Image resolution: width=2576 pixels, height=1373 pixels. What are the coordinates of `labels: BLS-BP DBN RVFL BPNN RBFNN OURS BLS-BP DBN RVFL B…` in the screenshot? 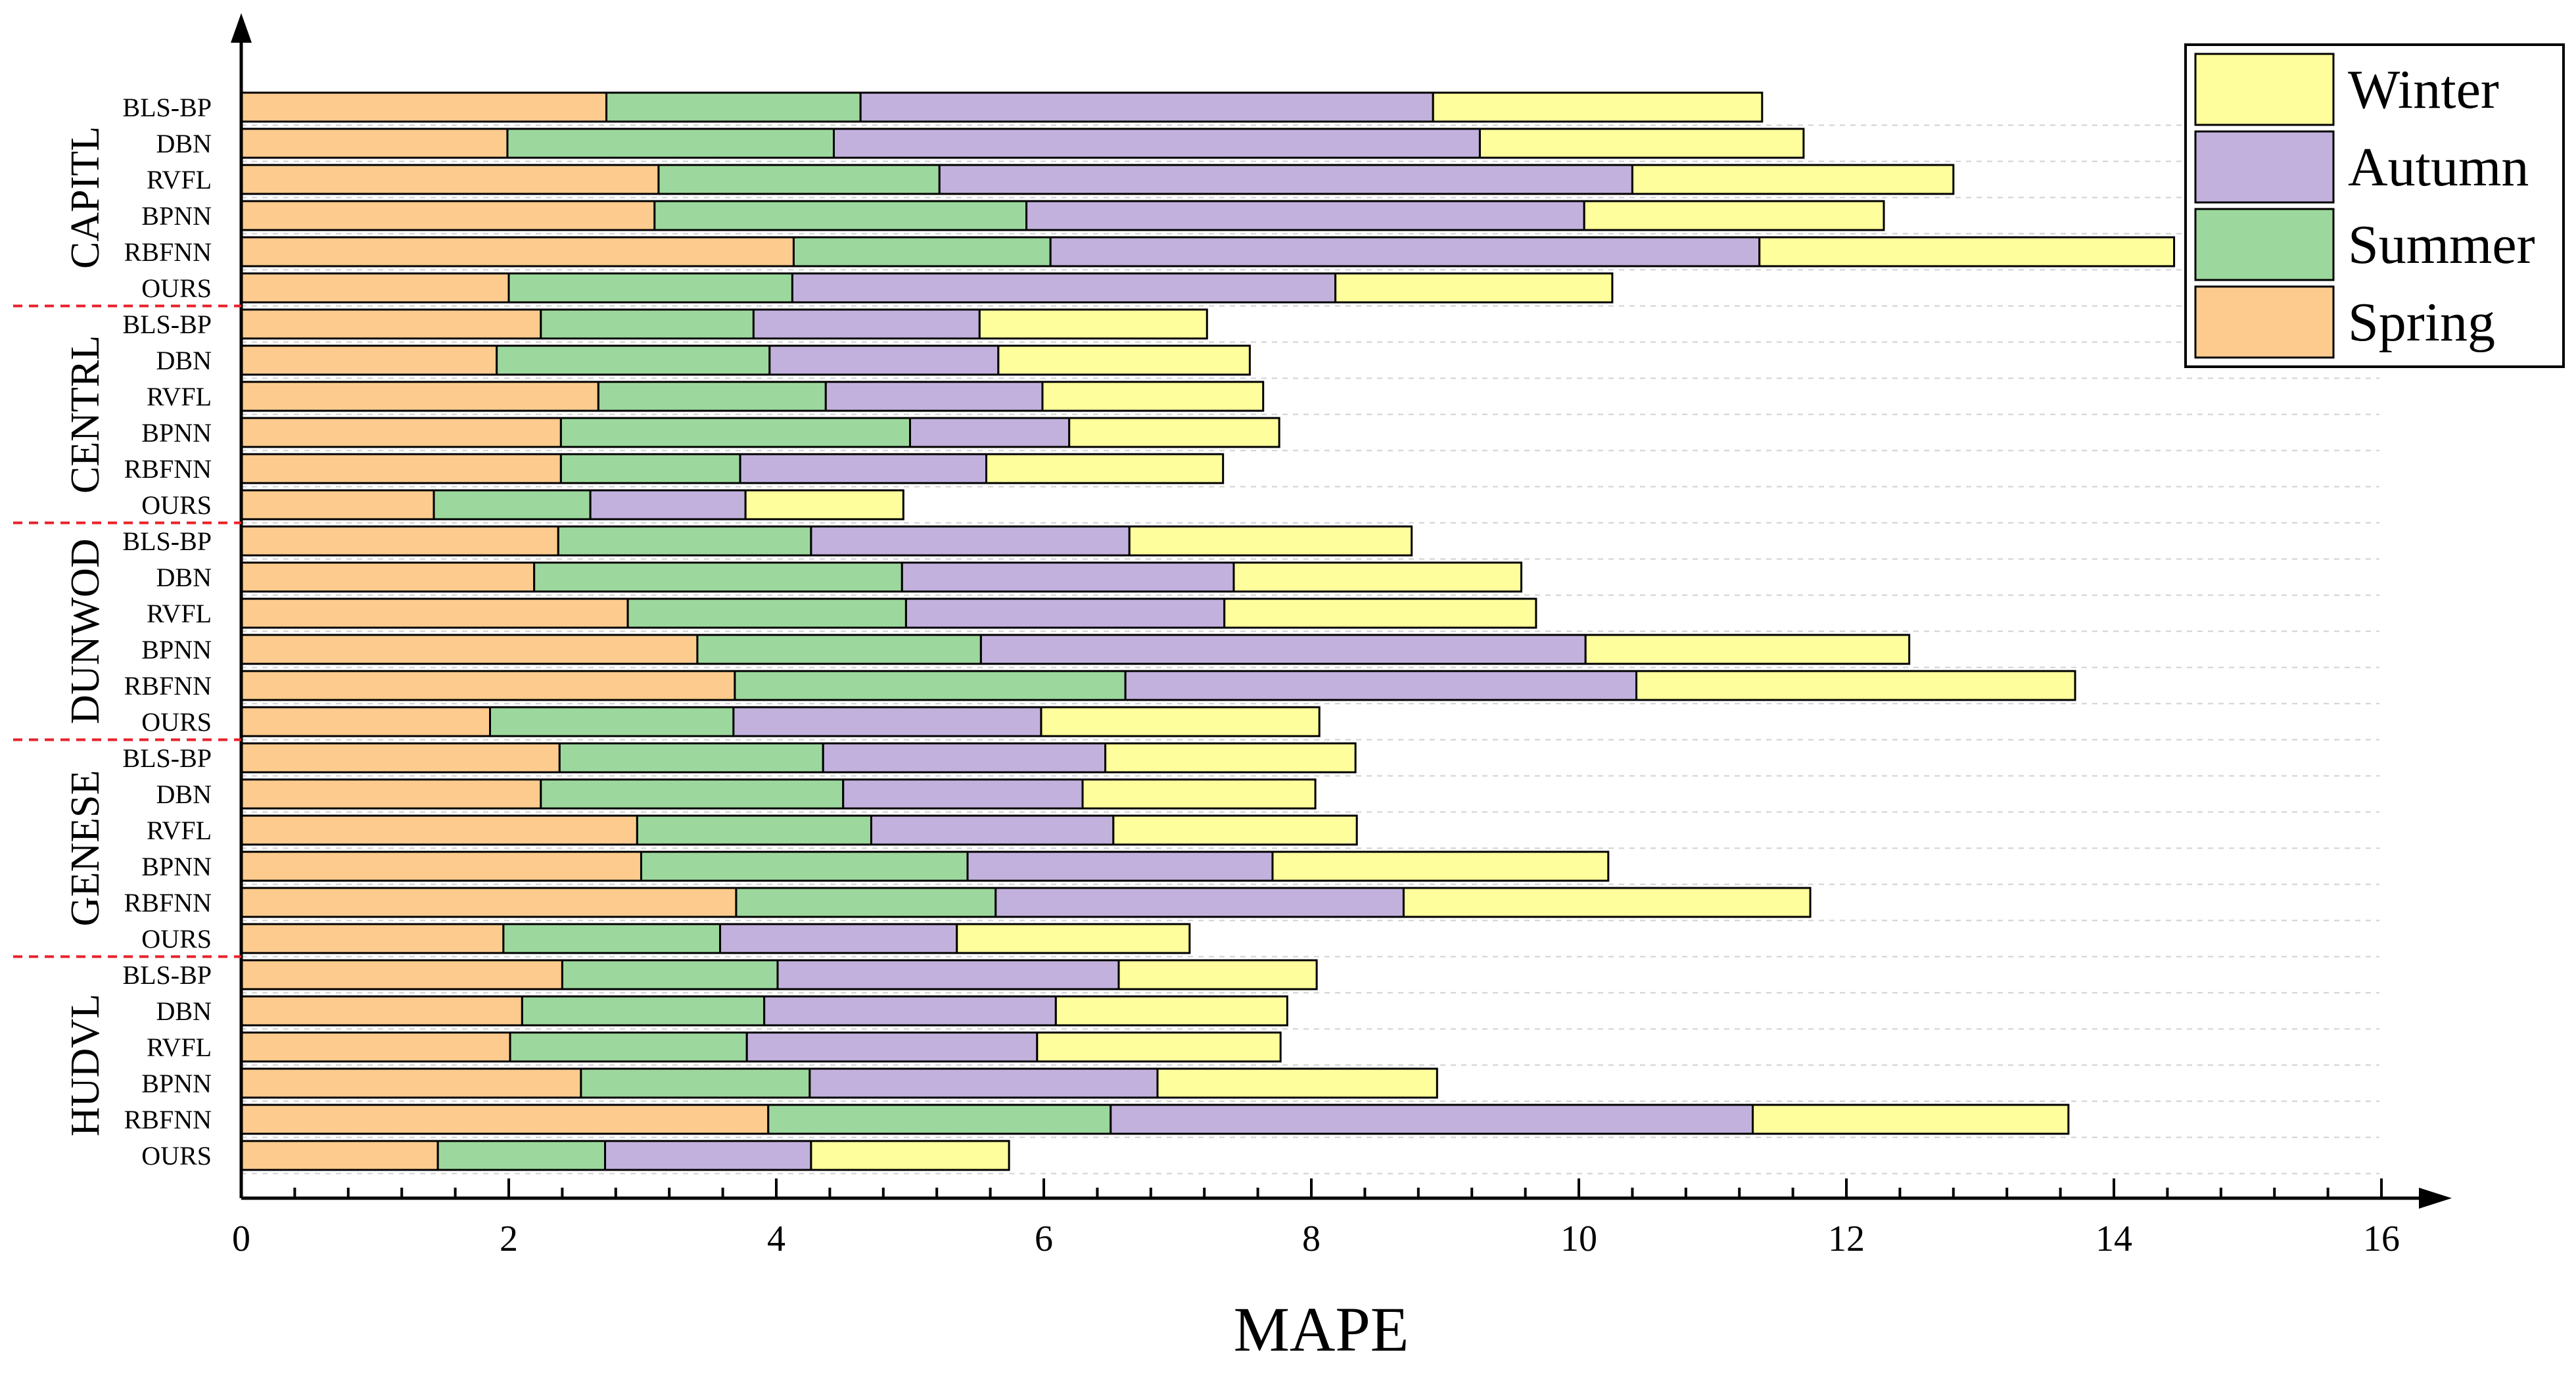 It's located at (127, 632).